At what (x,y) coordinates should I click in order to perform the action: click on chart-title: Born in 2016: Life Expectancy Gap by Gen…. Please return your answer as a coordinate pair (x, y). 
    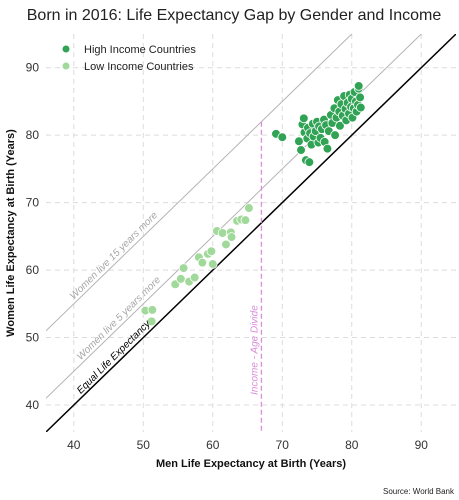
    Looking at the image, I should click on (234, 15).